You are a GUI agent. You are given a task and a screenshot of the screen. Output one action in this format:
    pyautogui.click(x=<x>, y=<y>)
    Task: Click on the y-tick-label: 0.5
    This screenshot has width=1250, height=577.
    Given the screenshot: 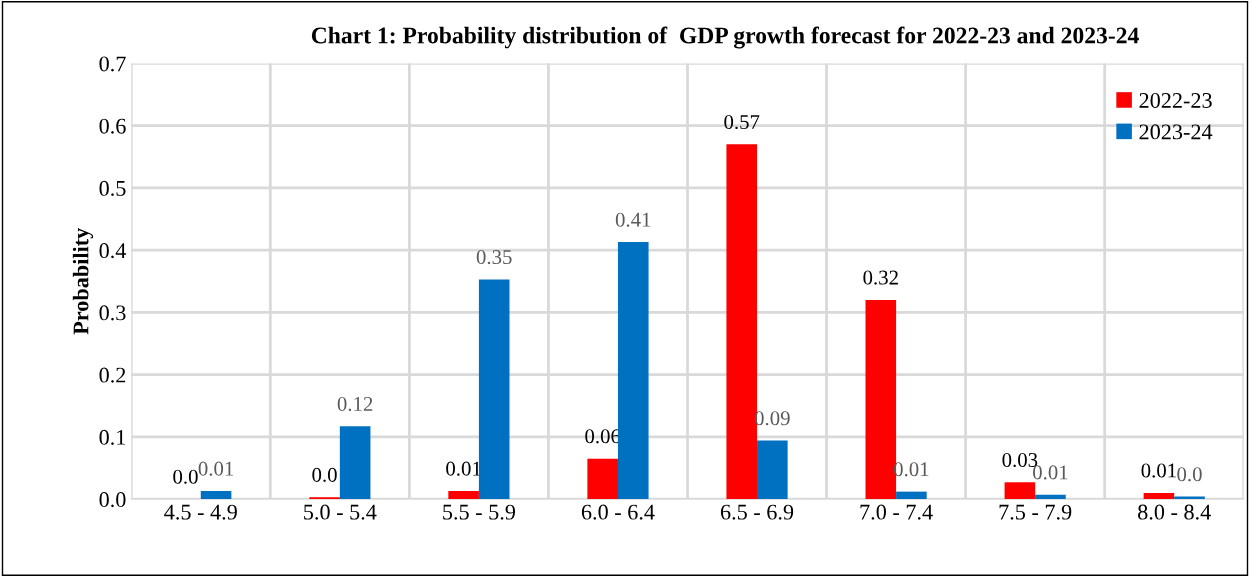 What is the action you would take?
    pyautogui.click(x=112, y=188)
    